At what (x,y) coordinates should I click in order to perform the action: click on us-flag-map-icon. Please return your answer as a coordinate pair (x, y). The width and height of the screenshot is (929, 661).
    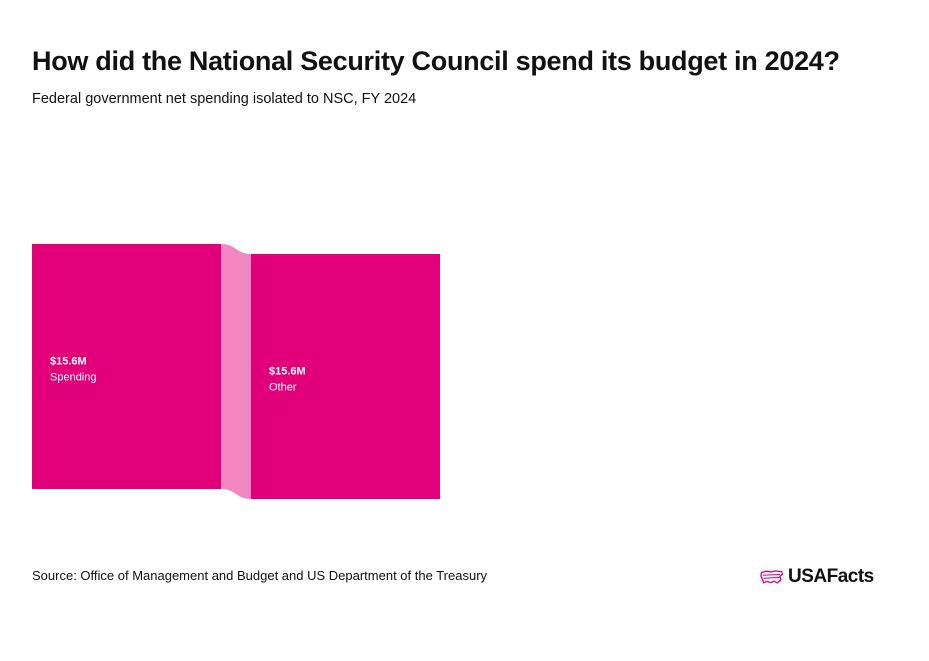
    Looking at the image, I should click on (772, 577).